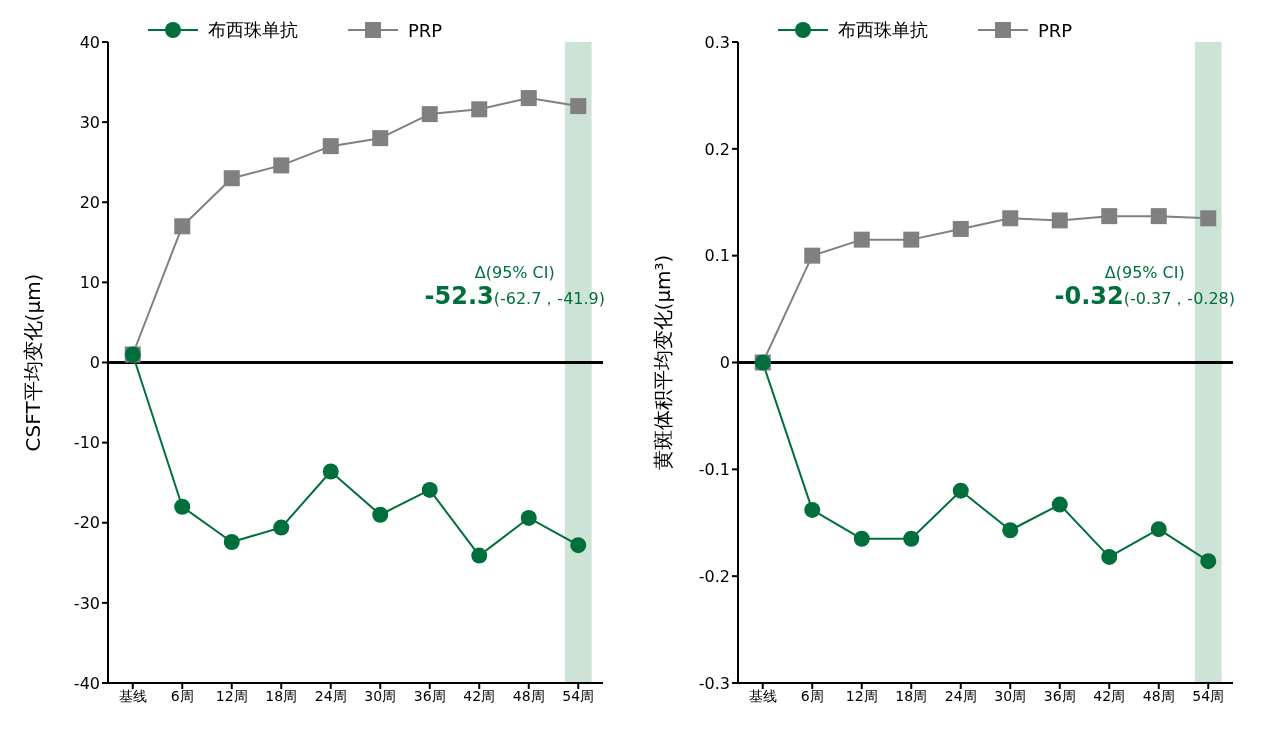 The image size is (1271, 740). What do you see at coordinates (86, 603) in the screenshot?
I see `y-tick-label: -30` at bounding box center [86, 603].